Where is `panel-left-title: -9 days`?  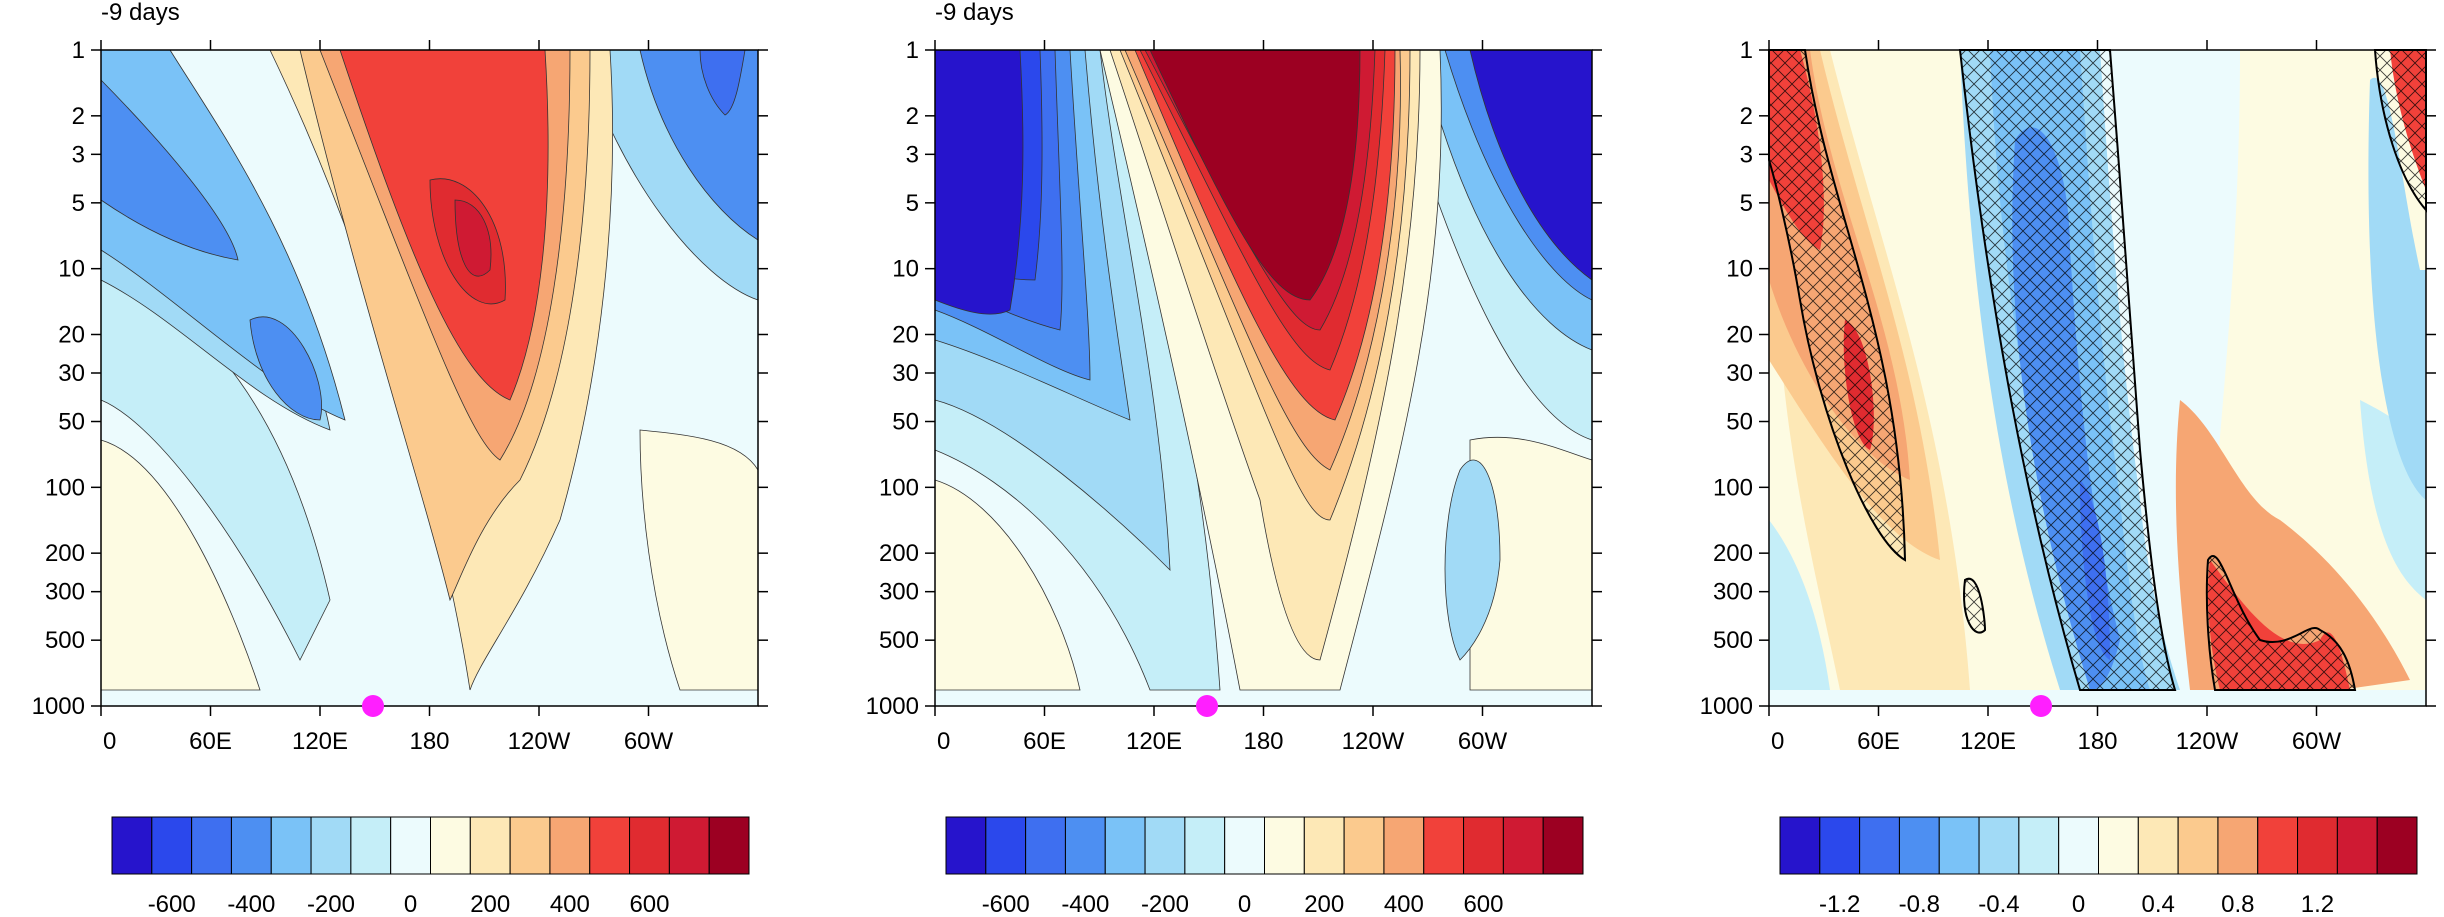 panel-left-title: -9 days is located at coordinates (140, 13).